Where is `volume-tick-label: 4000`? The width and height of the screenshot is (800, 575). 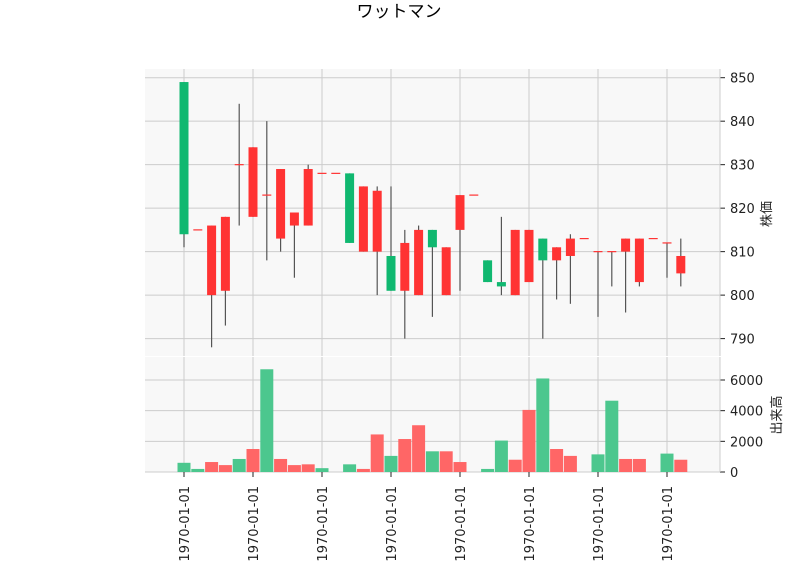
volume-tick-label: 4000 is located at coordinates (746, 412).